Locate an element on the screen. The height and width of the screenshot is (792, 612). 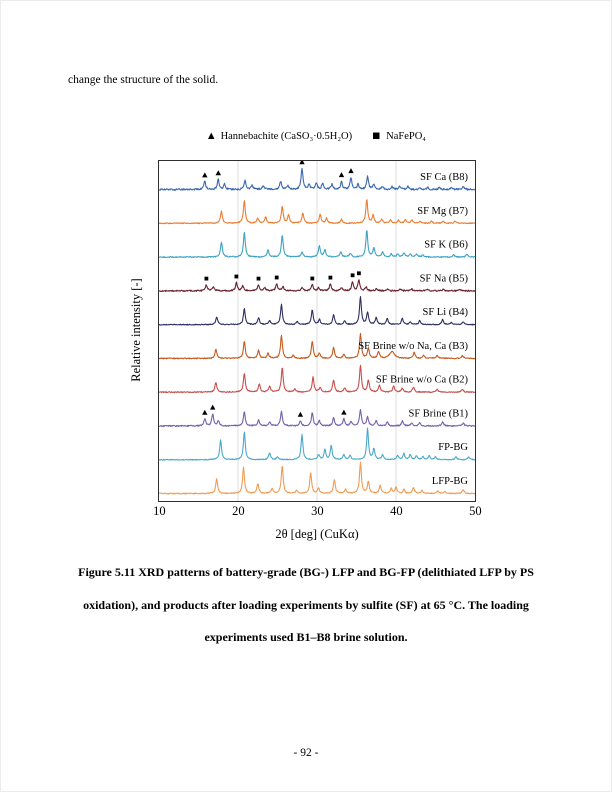
trace-label: SF Ca (B8) is located at coordinates (444, 177).